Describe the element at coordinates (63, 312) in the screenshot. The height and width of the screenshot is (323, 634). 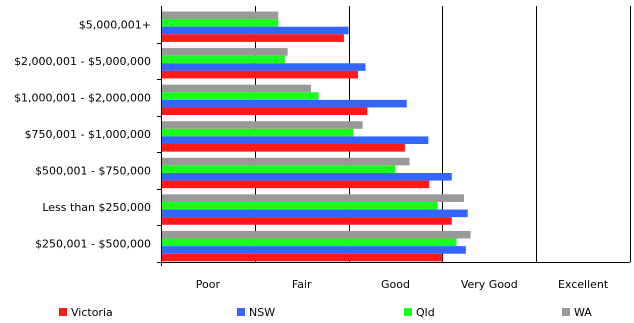
I see `legend-swatch-victoria` at that location.